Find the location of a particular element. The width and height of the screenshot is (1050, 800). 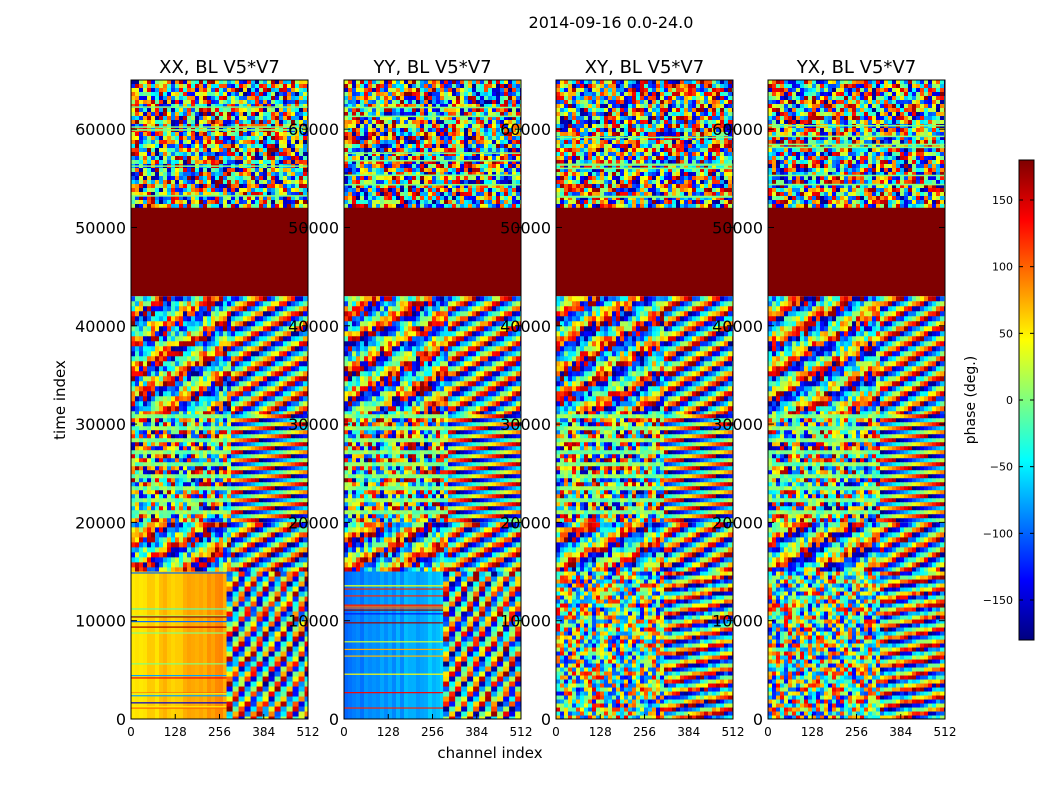

panel-title: YY, BL V5*V7 is located at coordinates (431, 67).